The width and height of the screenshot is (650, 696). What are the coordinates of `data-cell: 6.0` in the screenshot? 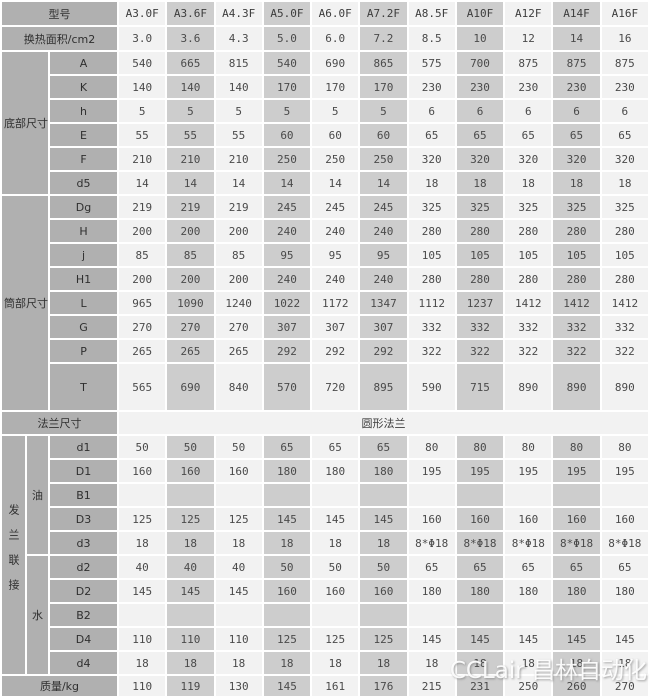 It's located at (335, 38).